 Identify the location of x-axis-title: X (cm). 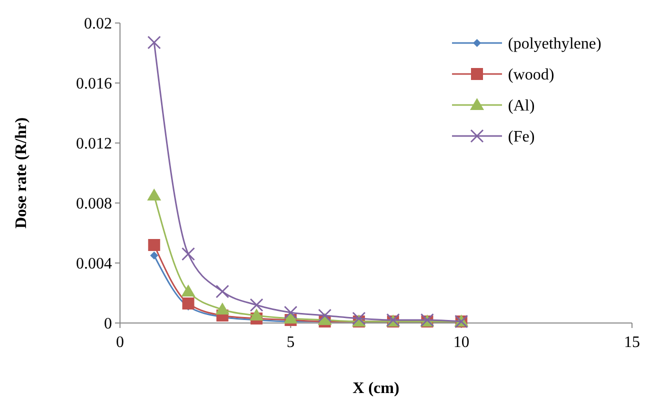
(376, 388).